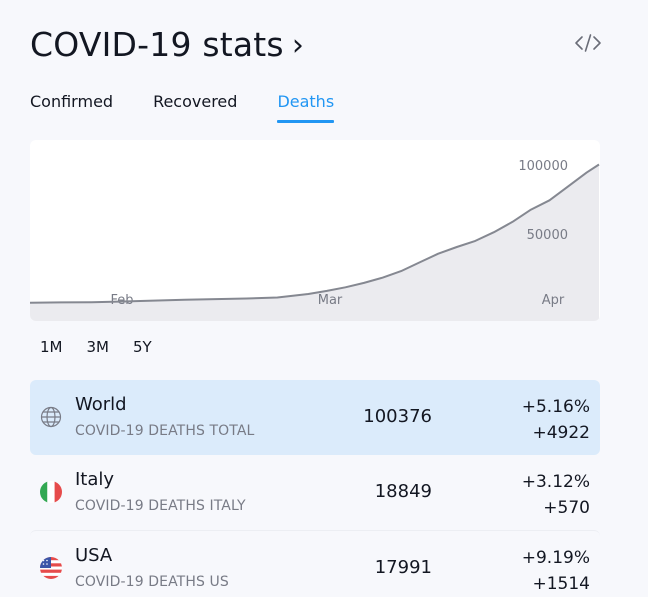  What do you see at coordinates (142, 347) in the screenshot?
I see `range-5y-button: 5Y` at bounding box center [142, 347].